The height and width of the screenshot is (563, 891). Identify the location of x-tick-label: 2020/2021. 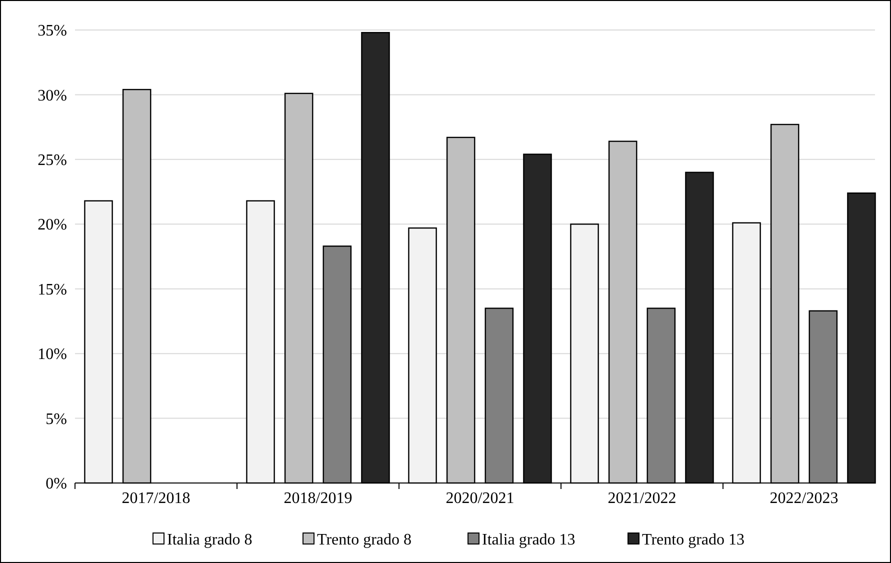
(480, 498).